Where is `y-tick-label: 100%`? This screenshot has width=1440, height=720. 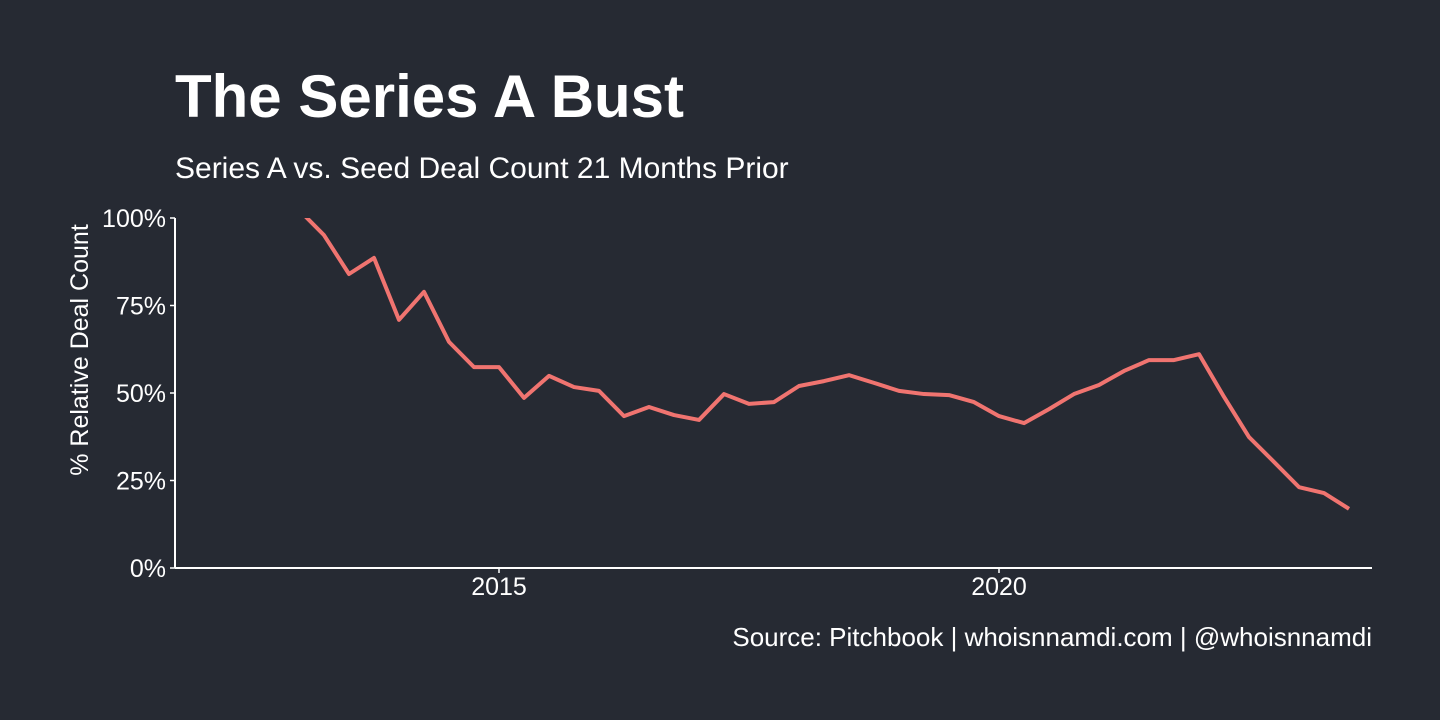 y-tick-label: 100% is located at coordinates (134, 219).